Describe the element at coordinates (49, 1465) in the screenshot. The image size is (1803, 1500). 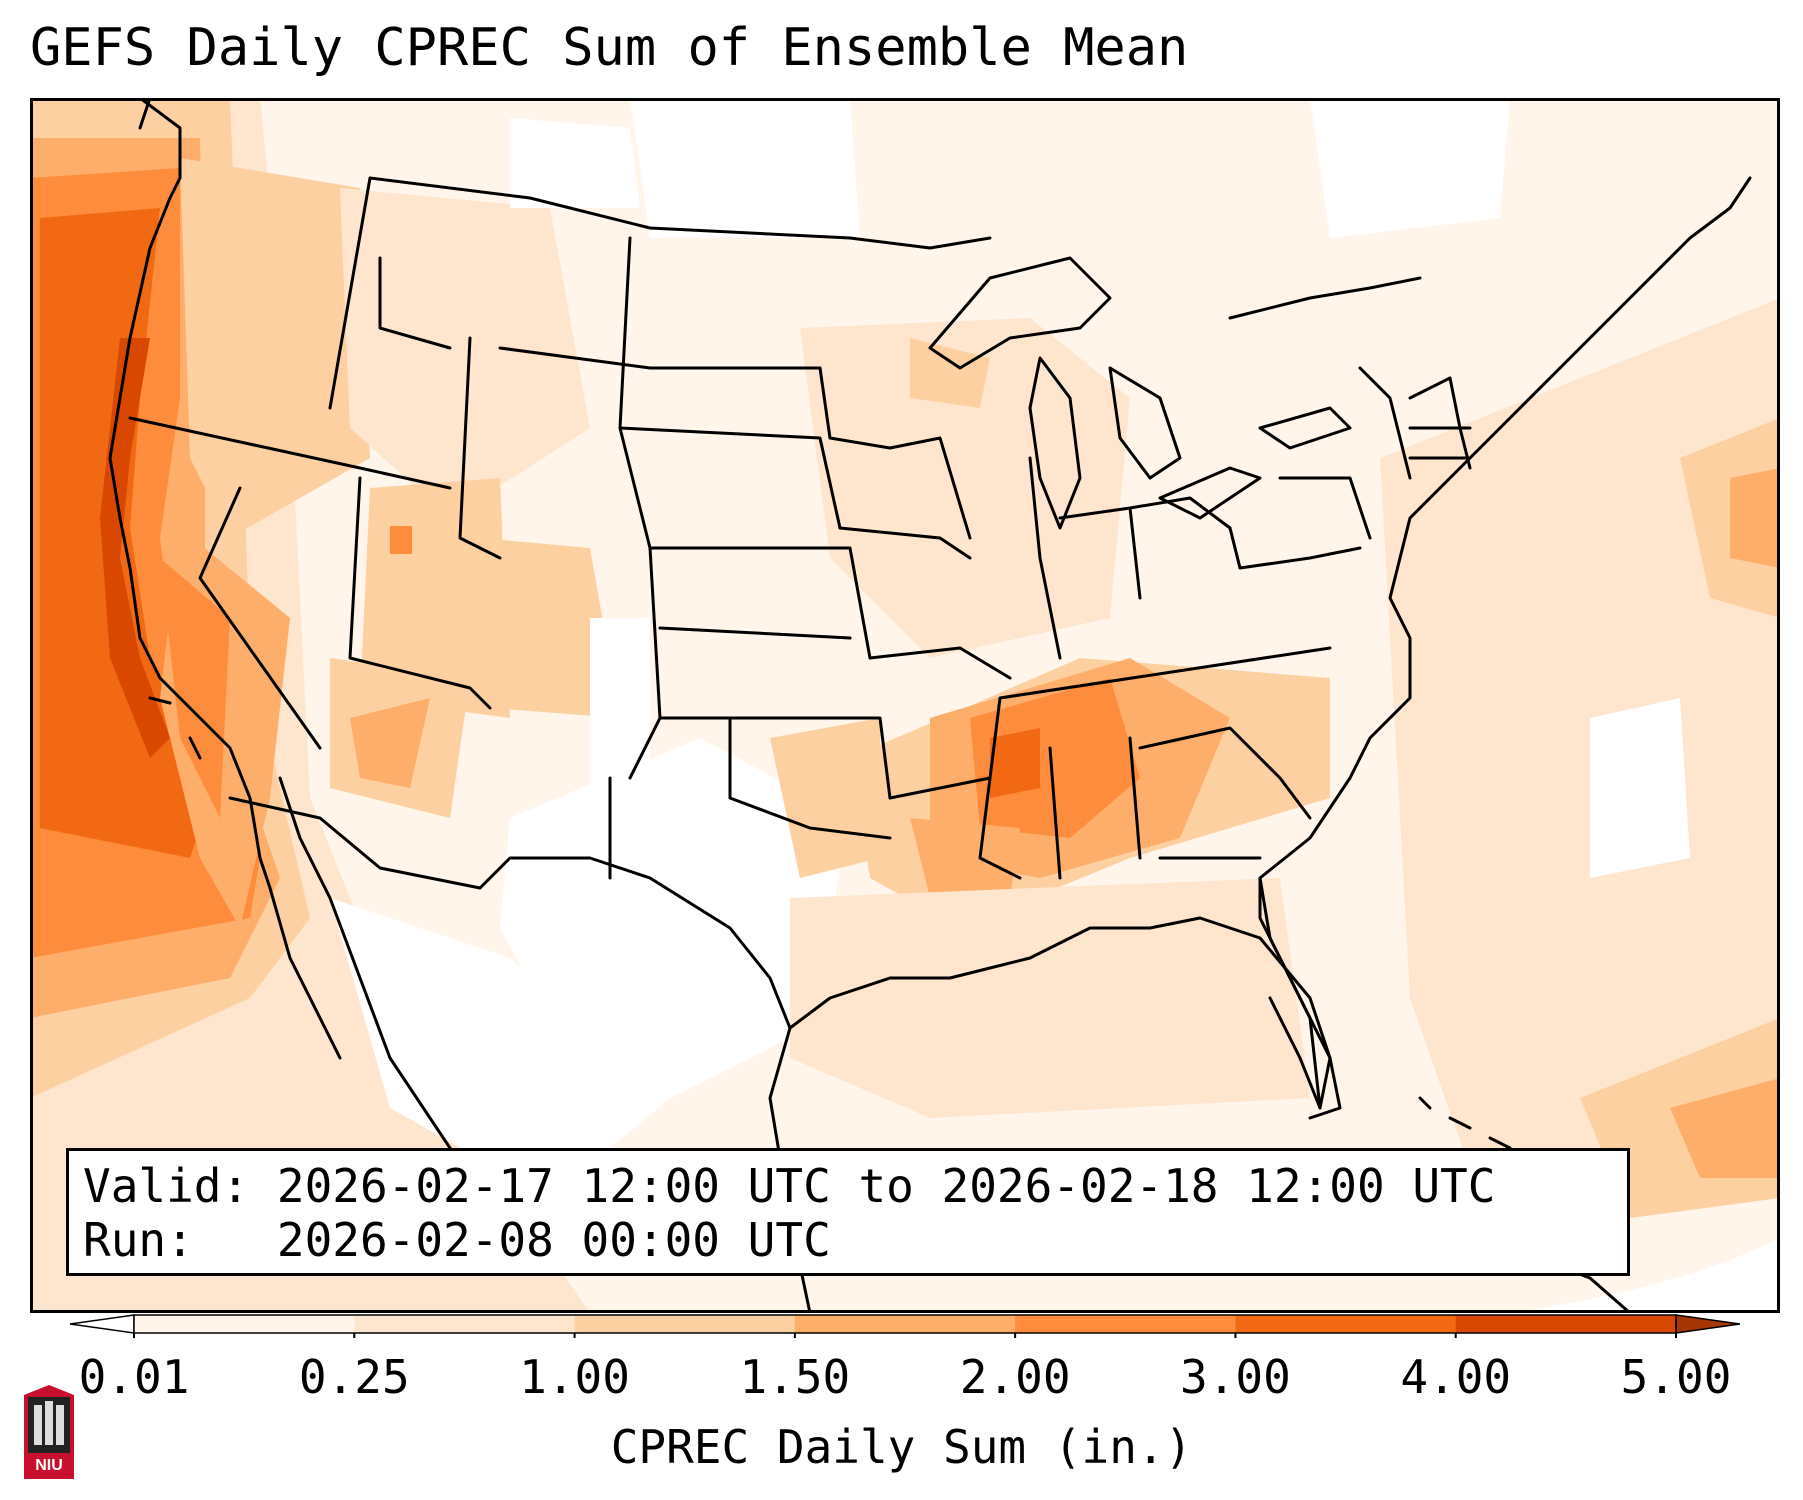
I see `logo-text: NIU` at that location.